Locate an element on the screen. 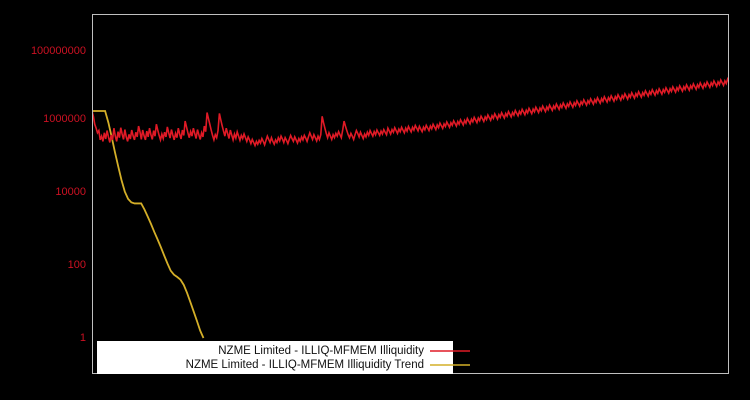  y-tick-label-10000: 10000 is located at coordinates (70, 192).